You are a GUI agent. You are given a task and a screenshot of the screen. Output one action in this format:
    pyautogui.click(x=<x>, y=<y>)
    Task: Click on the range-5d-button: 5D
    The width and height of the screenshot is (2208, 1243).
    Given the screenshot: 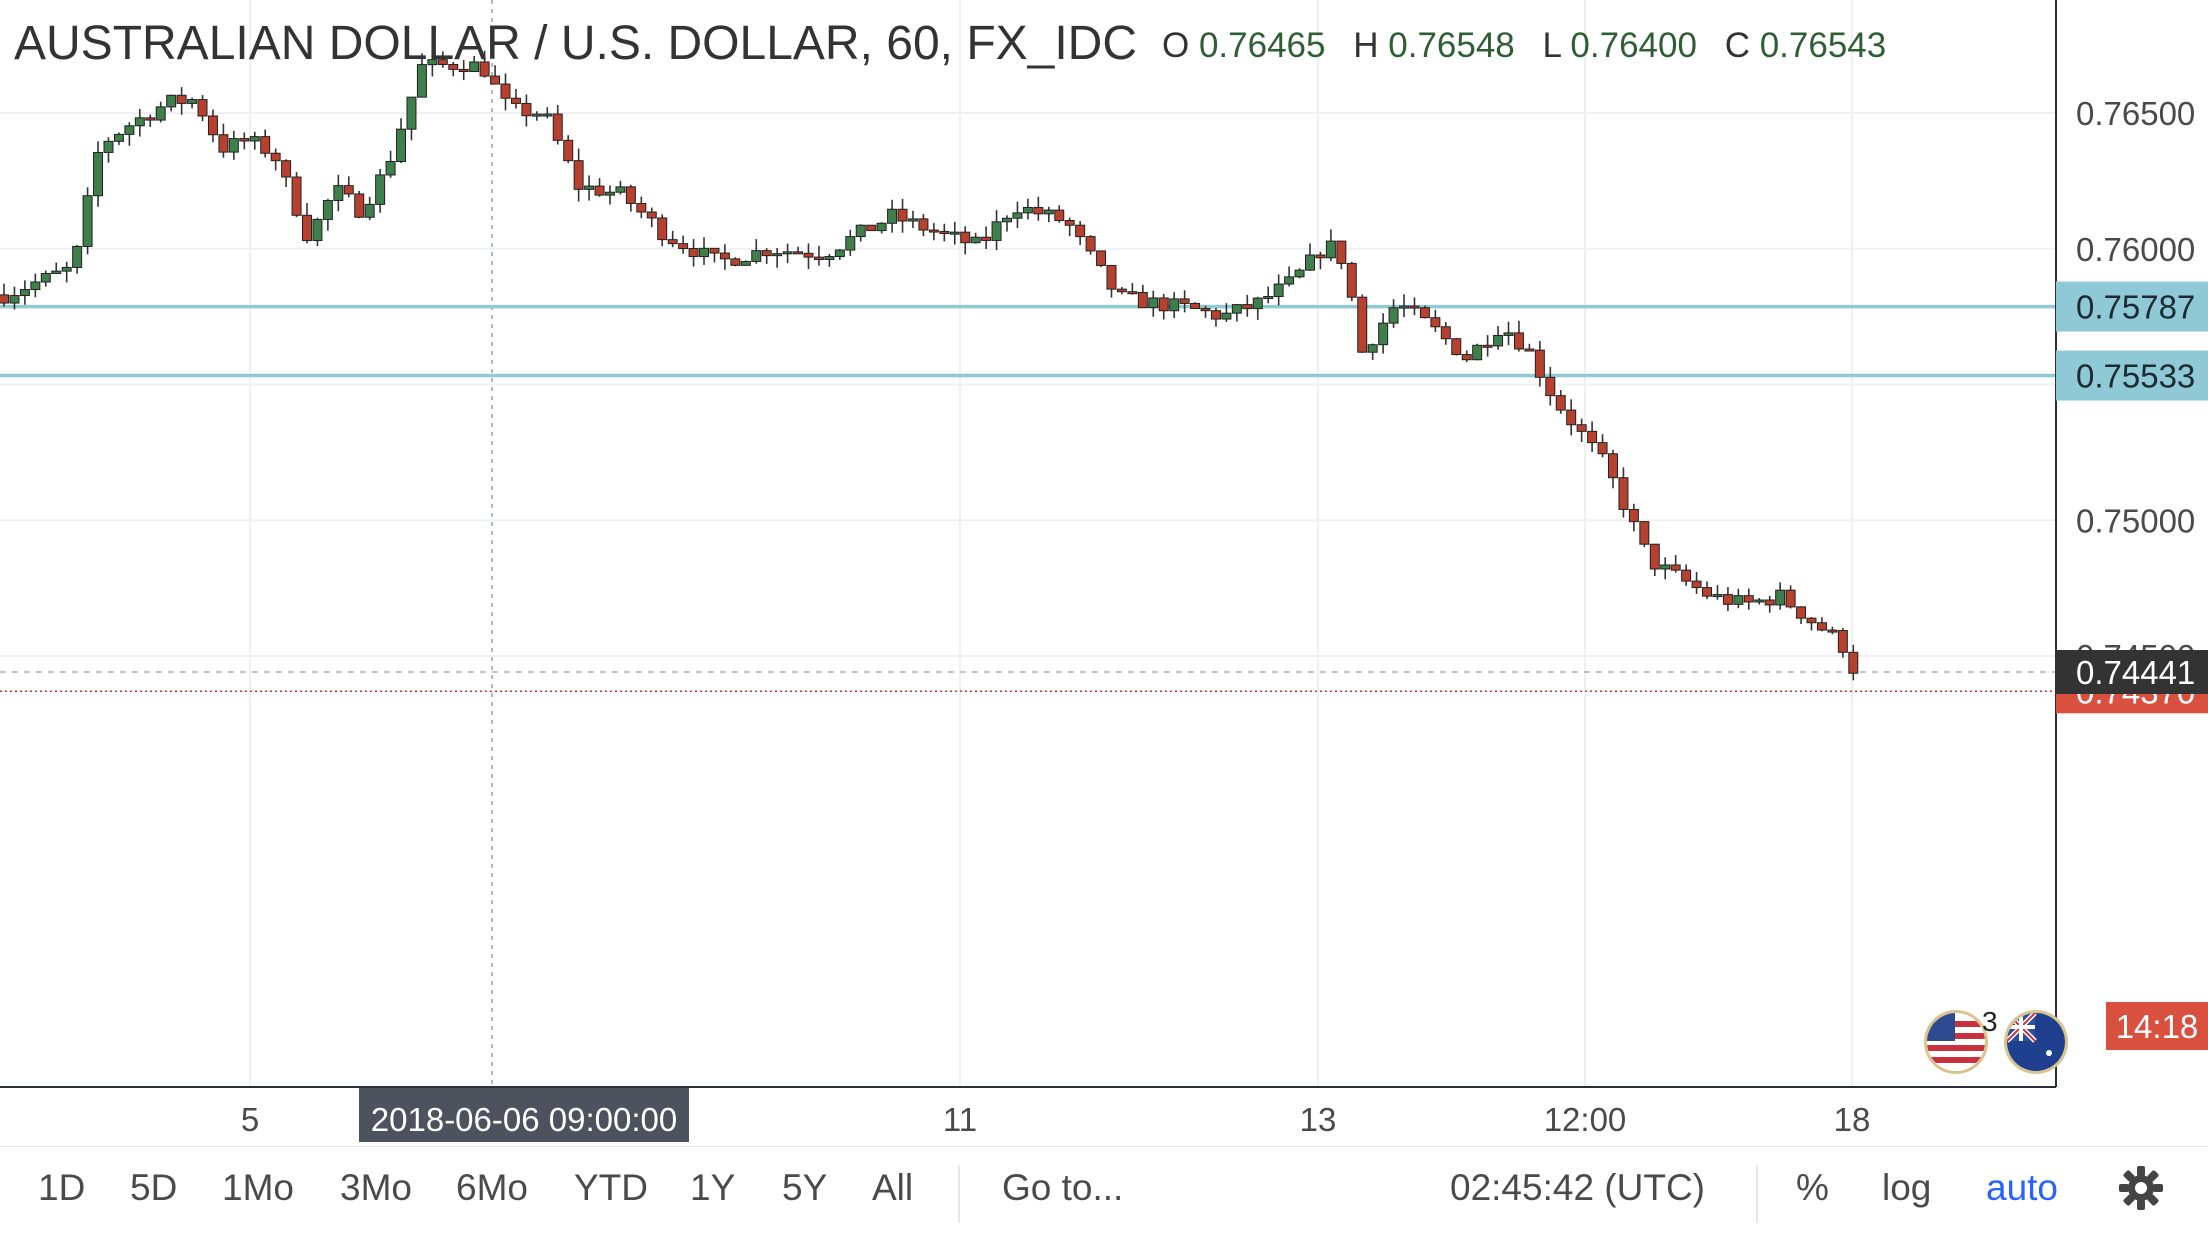 What is the action you would take?
    pyautogui.click(x=154, y=1187)
    